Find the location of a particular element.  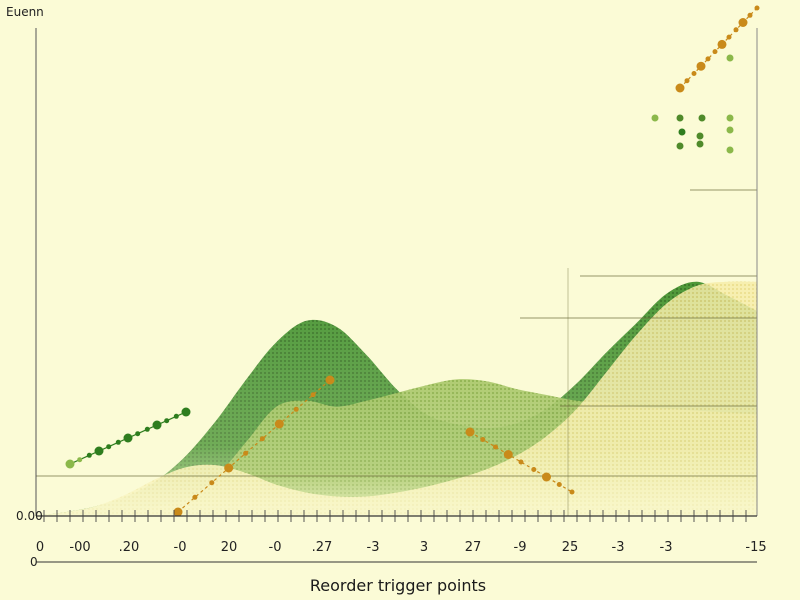

marker-line-3-path is located at coordinates (521, 462).